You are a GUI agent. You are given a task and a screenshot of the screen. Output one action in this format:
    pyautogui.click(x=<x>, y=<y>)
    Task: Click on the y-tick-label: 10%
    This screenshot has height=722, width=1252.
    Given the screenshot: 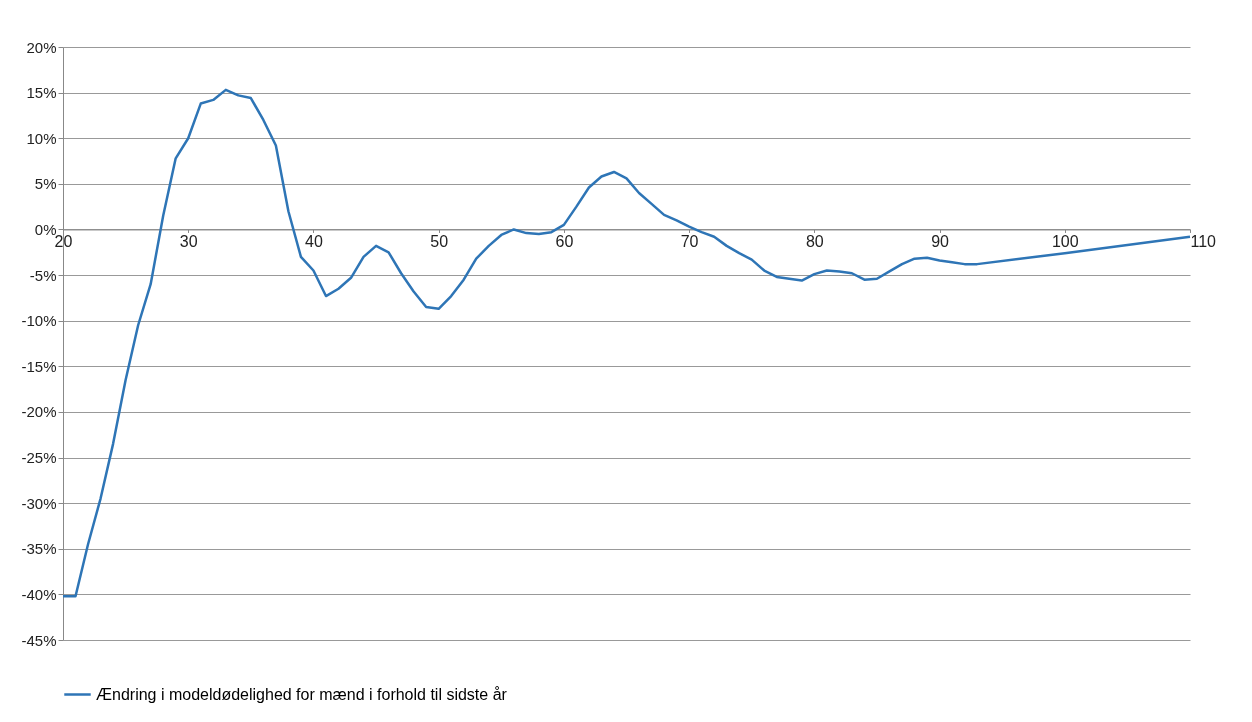 What is the action you would take?
    pyautogui.click(x=41, y=138)
    